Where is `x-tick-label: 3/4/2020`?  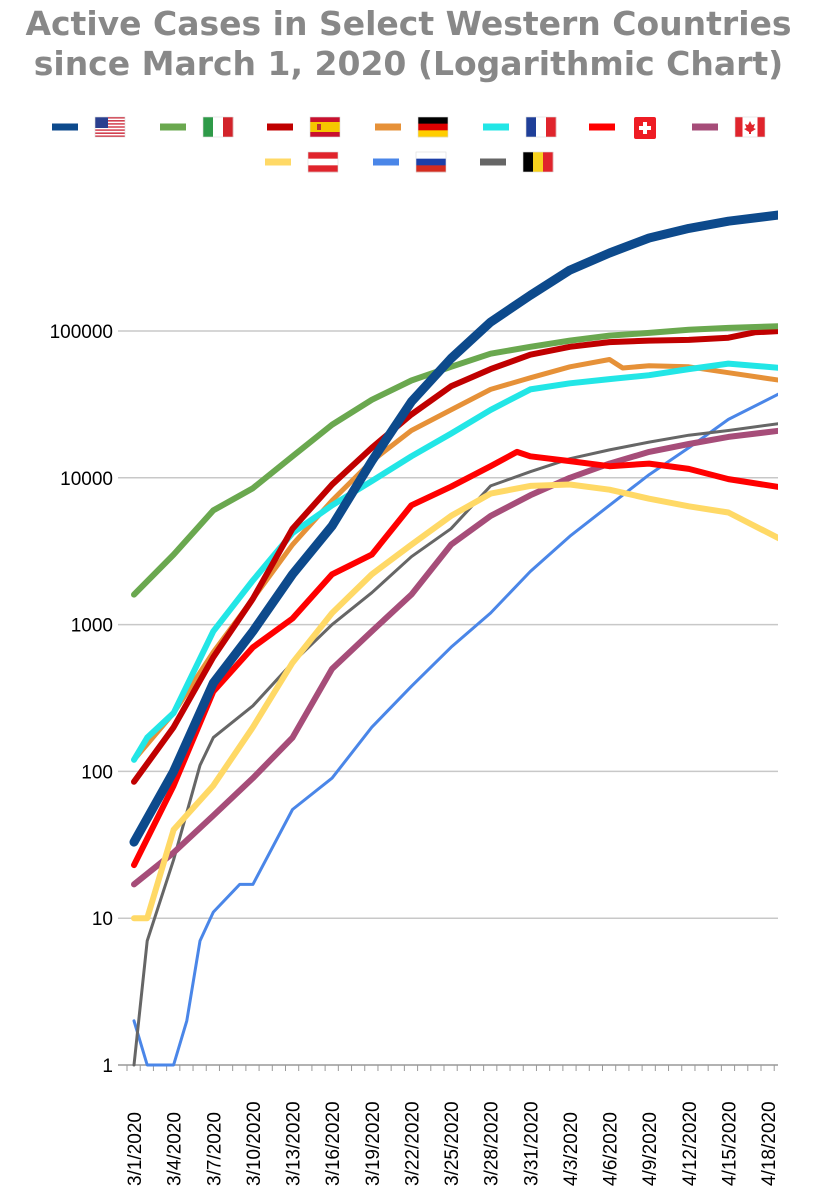
x-tick-label: 3/4/2020 is located at coordinates (175, 1149).